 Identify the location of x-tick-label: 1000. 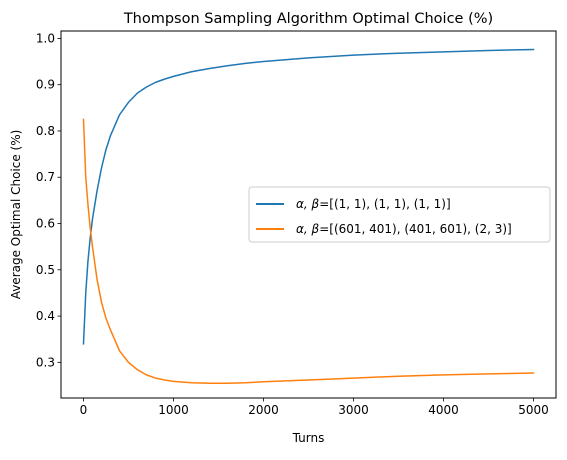
(173, 410).